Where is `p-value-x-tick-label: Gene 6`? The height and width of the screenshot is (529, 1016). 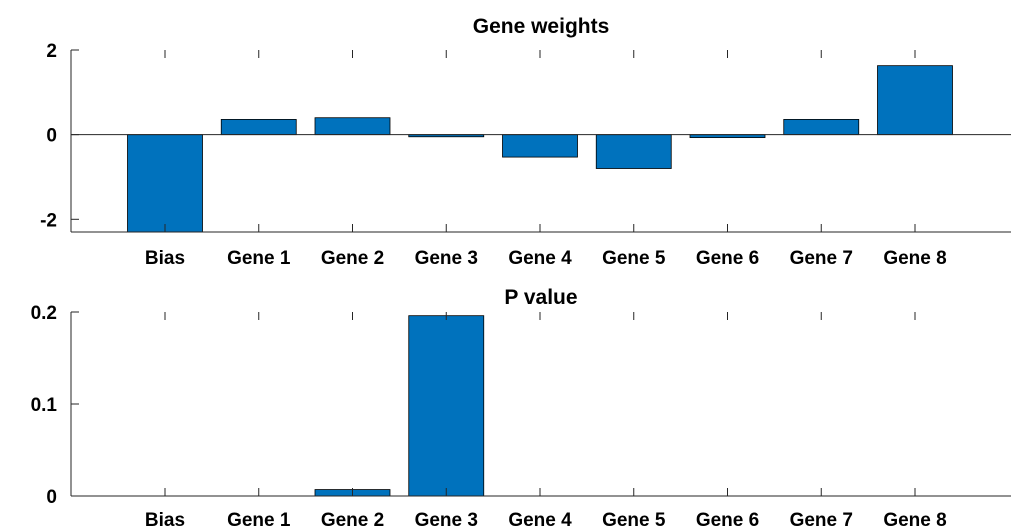 p-value-x-tick-label: Gene 6 is located at coordinates (727, 519).